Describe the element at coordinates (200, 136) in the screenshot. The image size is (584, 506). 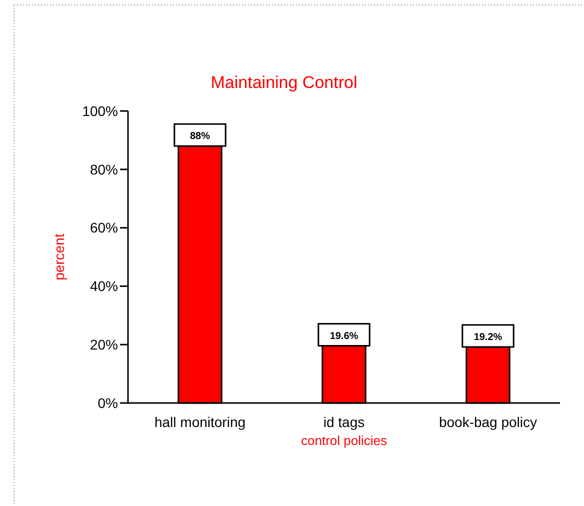
I see `data-label: 88%` at that location.